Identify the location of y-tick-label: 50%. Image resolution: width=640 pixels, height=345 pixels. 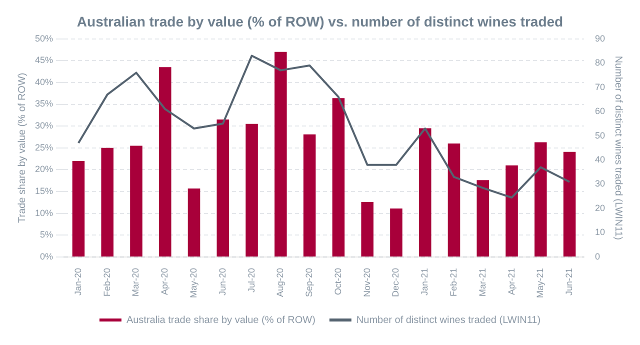
(44, 38).